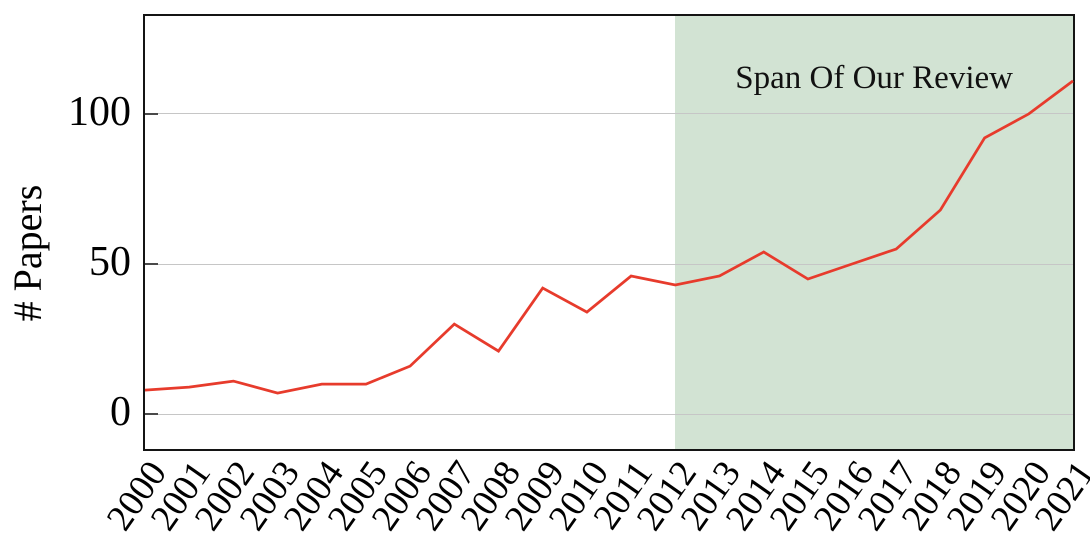  Describe the element at coordinates (99, 111) in the screenshot. I see `y-tick-label-100: 100` at that location.